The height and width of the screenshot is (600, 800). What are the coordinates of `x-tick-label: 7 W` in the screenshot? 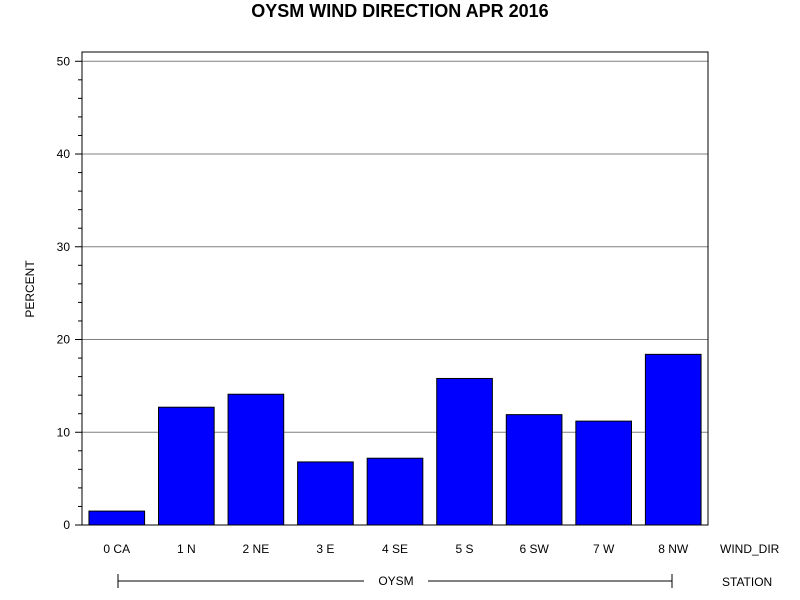 It's located at (604, 549).